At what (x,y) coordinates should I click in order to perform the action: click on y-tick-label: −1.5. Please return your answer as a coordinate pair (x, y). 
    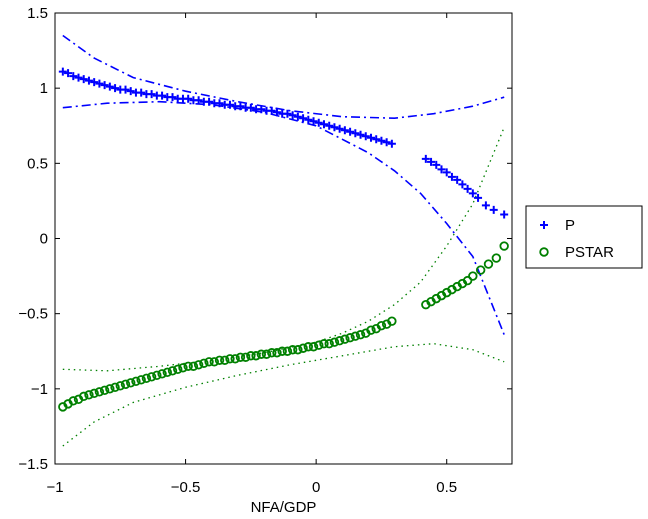
    Looking at the image, I should click on (33, 464).